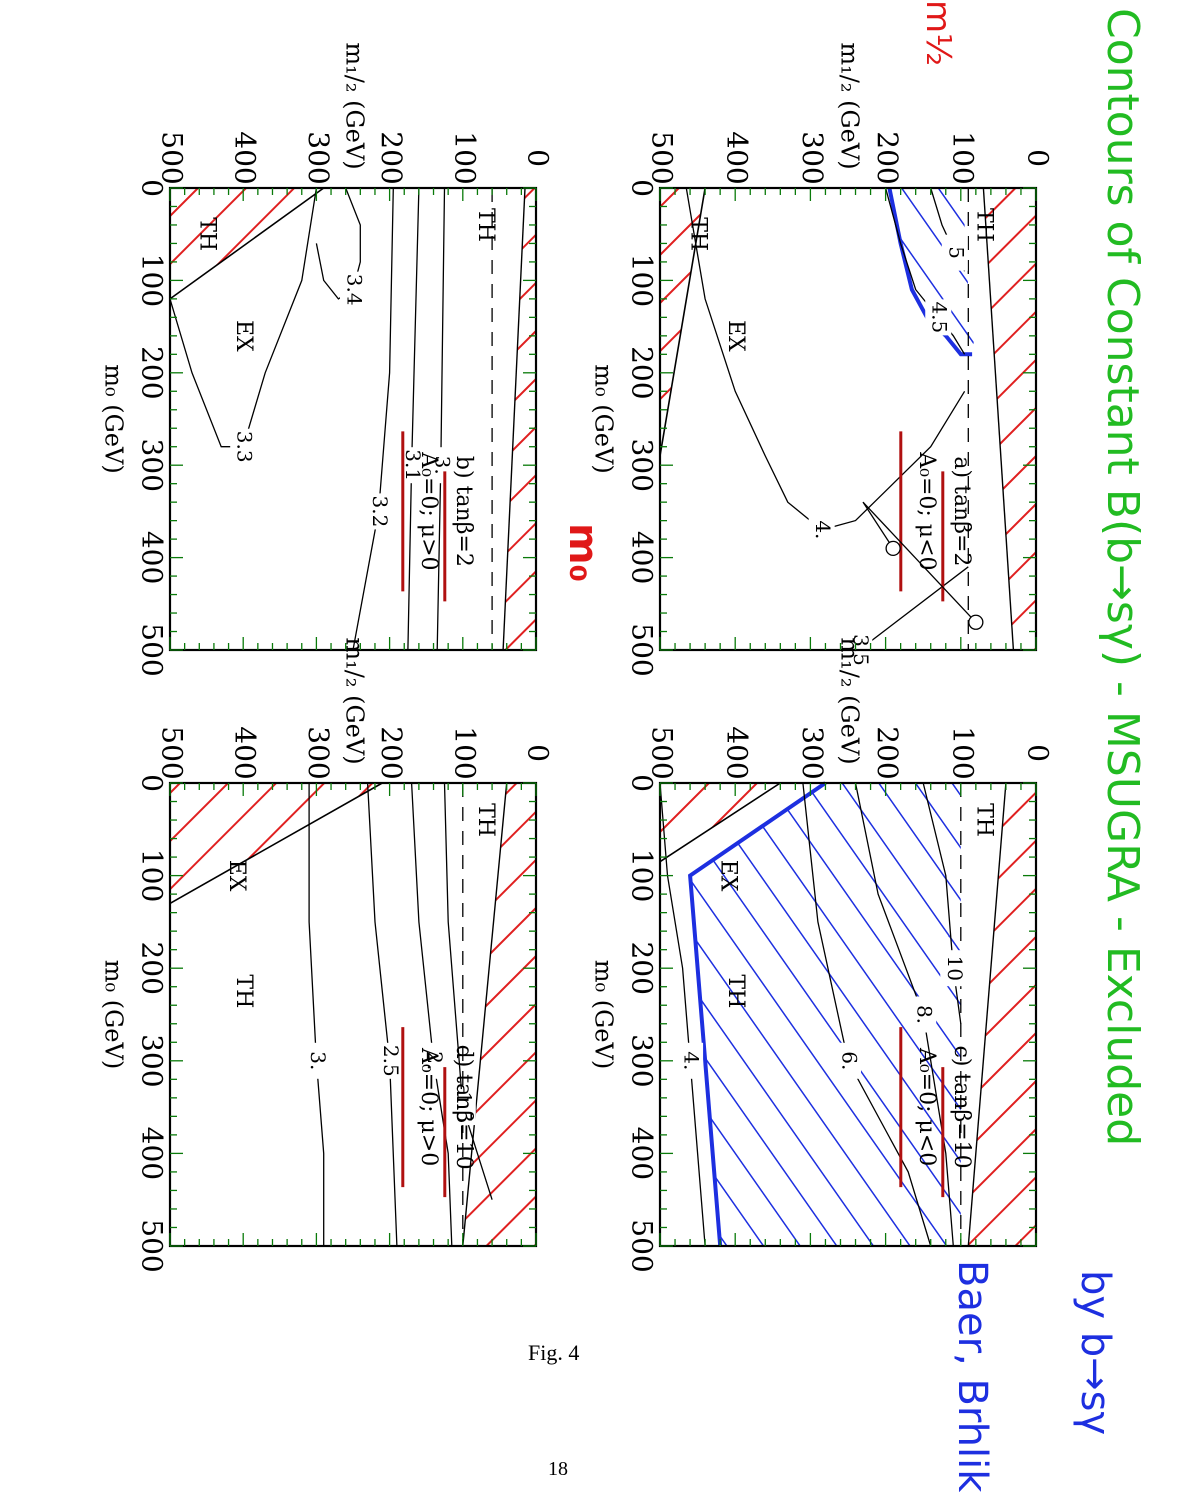  I want to click on contour-label: 3.1, so click(413, 465).